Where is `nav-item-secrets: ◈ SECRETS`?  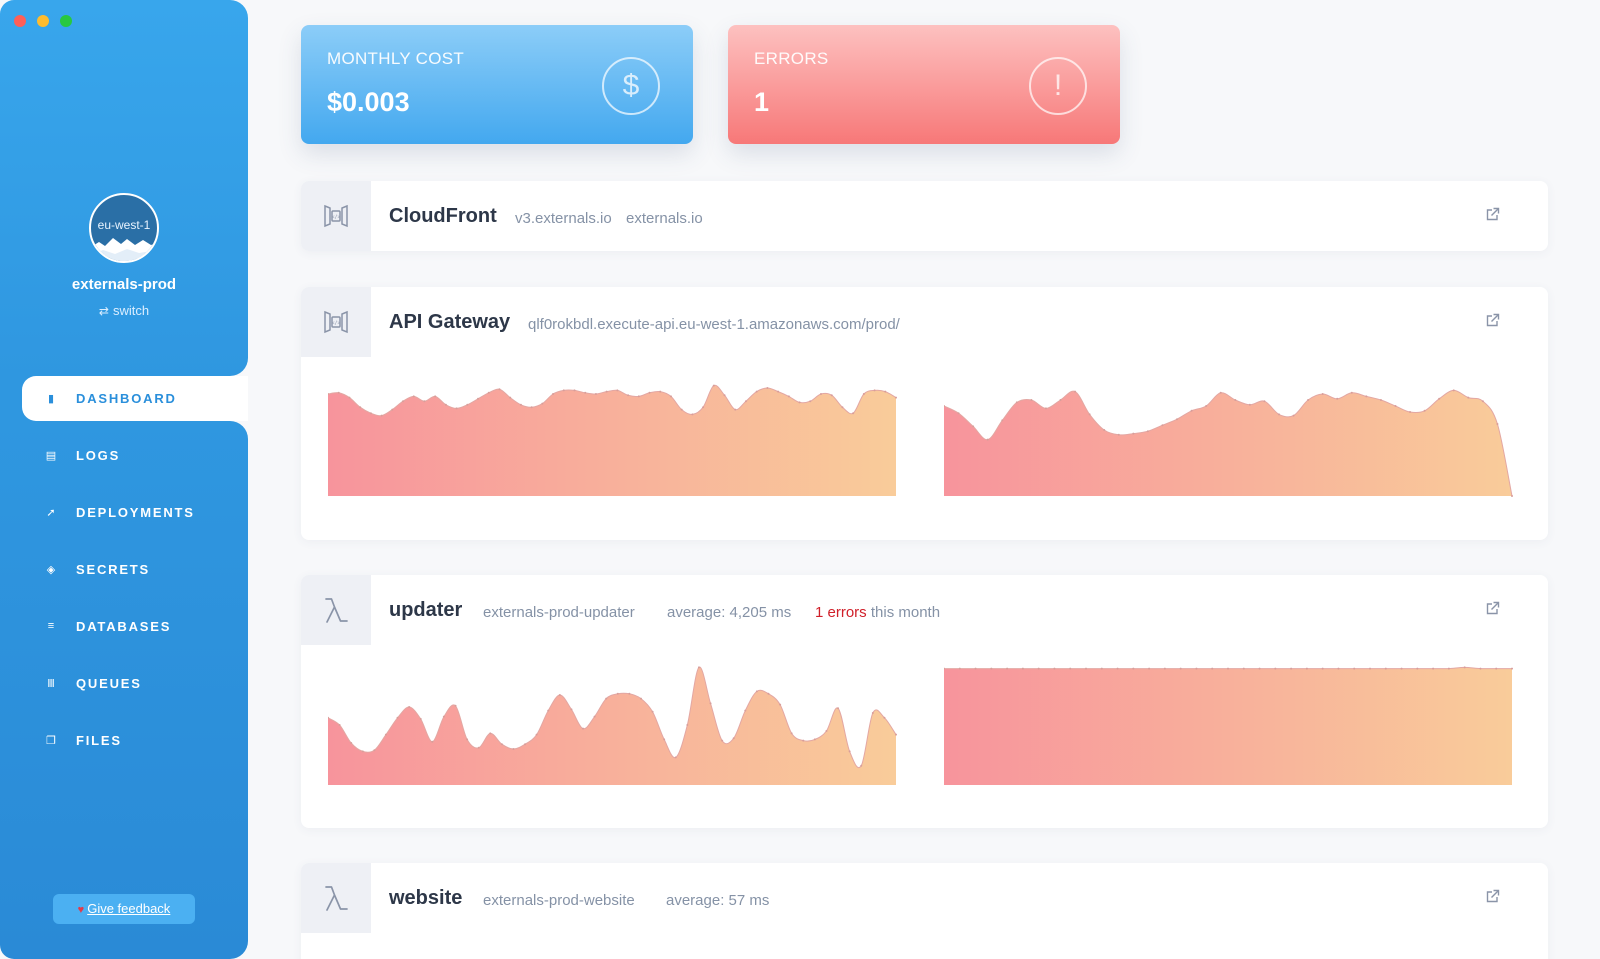 nav-item-secrets: ◈ SECRETS is located at coordinates (97, 569).